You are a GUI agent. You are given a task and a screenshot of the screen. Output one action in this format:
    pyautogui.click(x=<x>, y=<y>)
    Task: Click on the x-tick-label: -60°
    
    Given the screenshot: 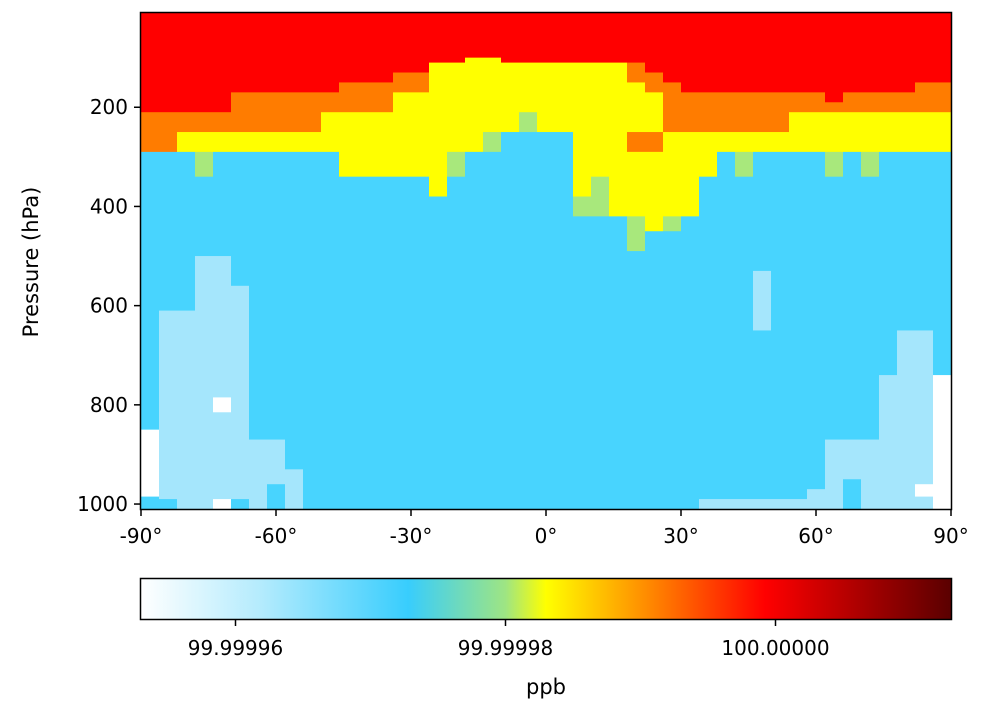 What is the action you would take?
    pyautogui.click(x=276, y=536)
    